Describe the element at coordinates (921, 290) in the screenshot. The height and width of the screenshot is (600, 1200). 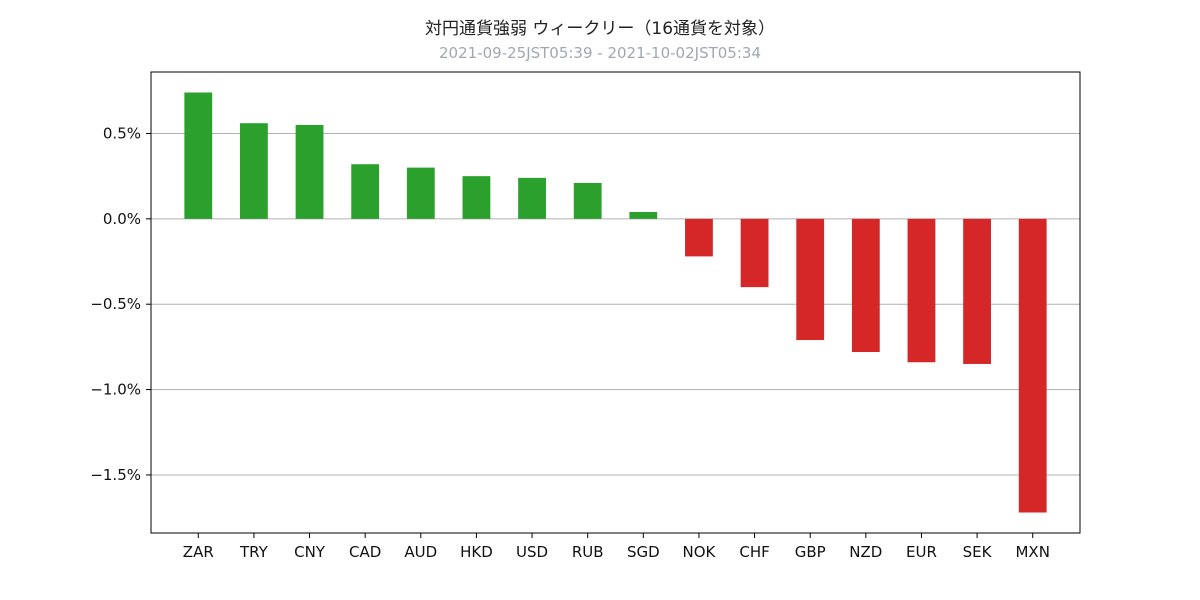
I see `bar-eur` at that location.